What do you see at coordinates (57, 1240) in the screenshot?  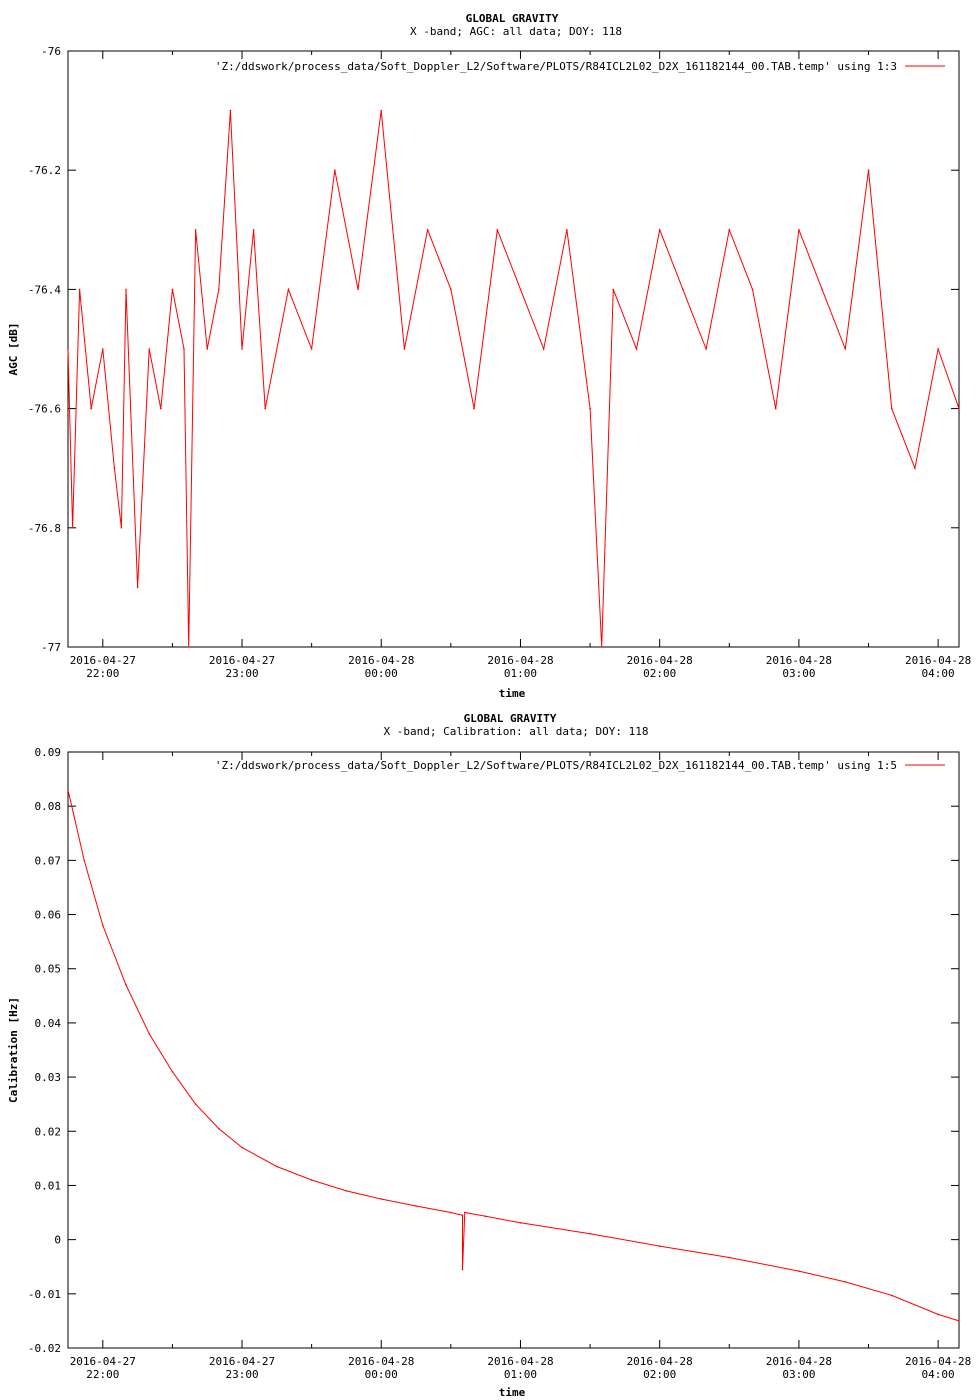 I see `y-tick-label: 0` at bounding box center [57, 1240].